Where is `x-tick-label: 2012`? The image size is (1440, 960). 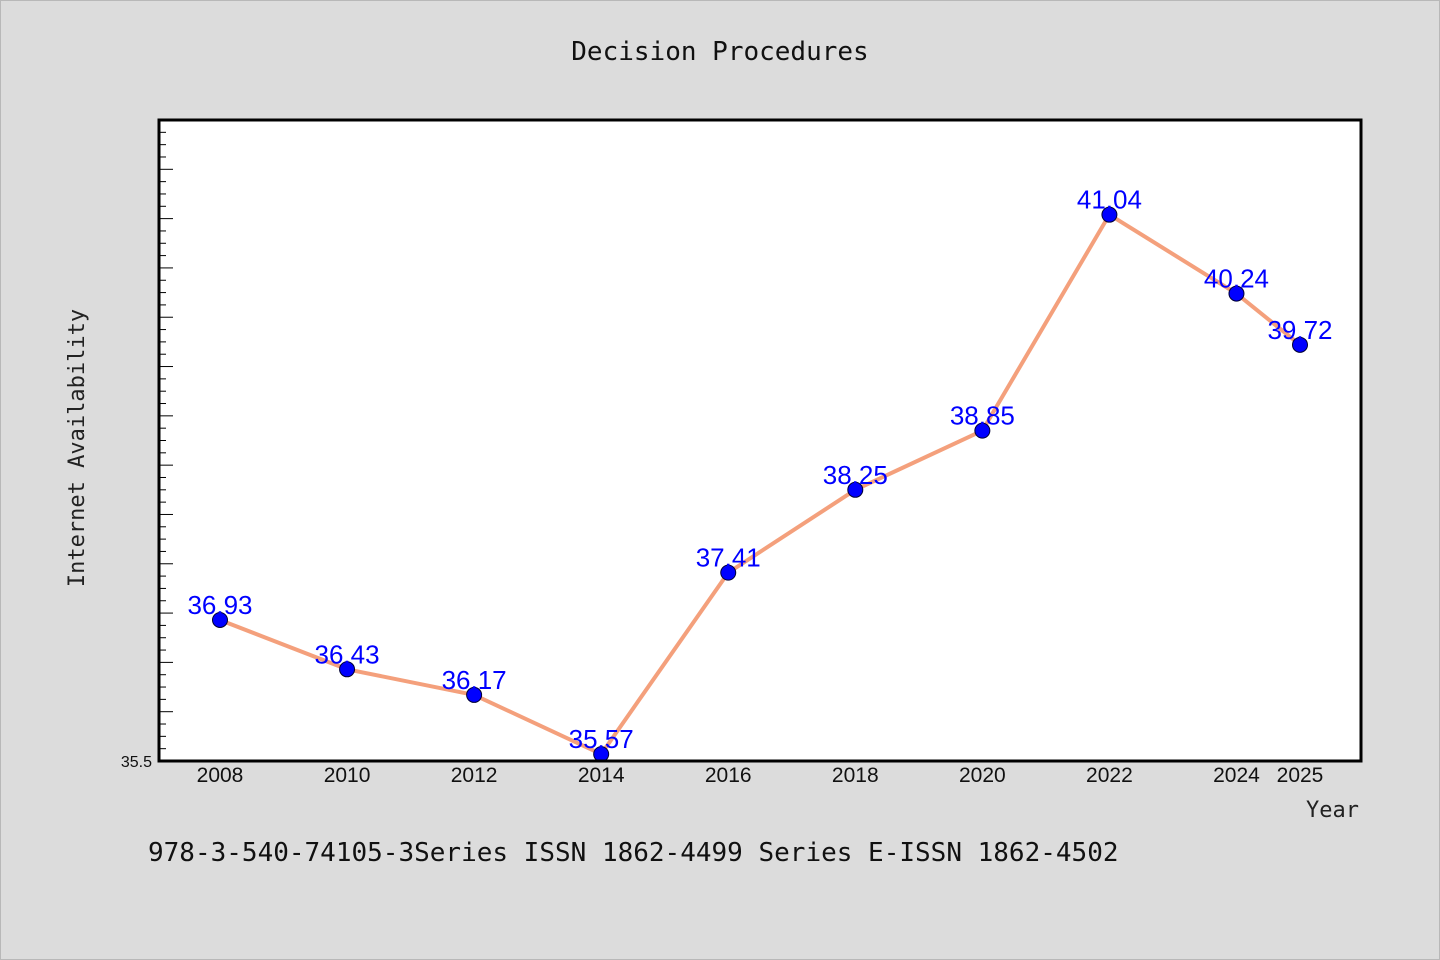 x-tick-label: 2012 is located at coordinates (474, 775).